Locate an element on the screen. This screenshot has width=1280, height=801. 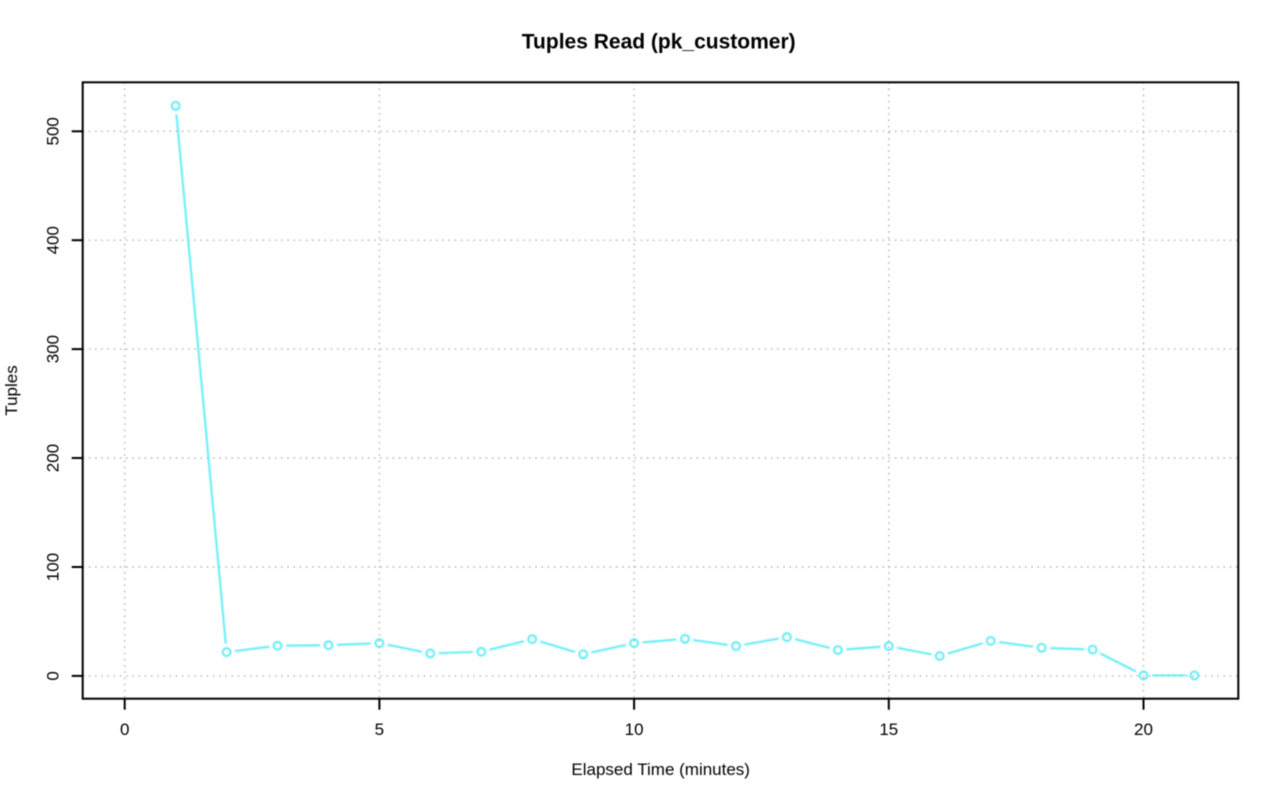
svg-text: Elapsed Time (minutes) is located at coordinates (660, 769).